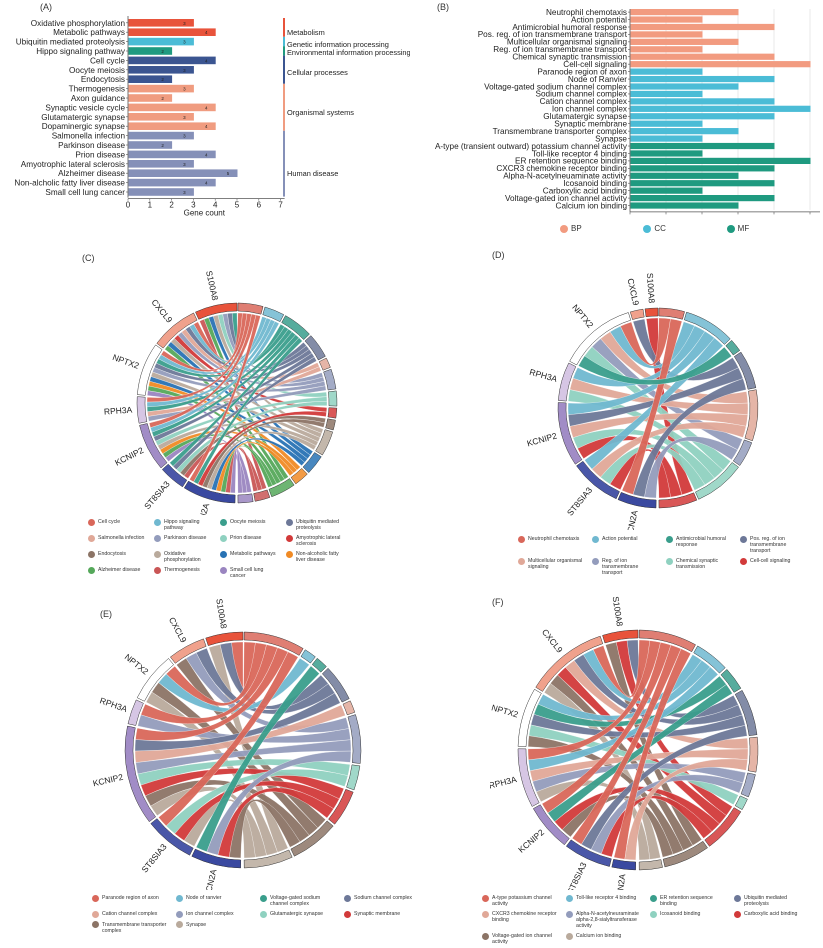  What do you see at coordinates (228, 173) in the screenshot?
I see `bar-value-label: 5` at bounding box center [228, 173].